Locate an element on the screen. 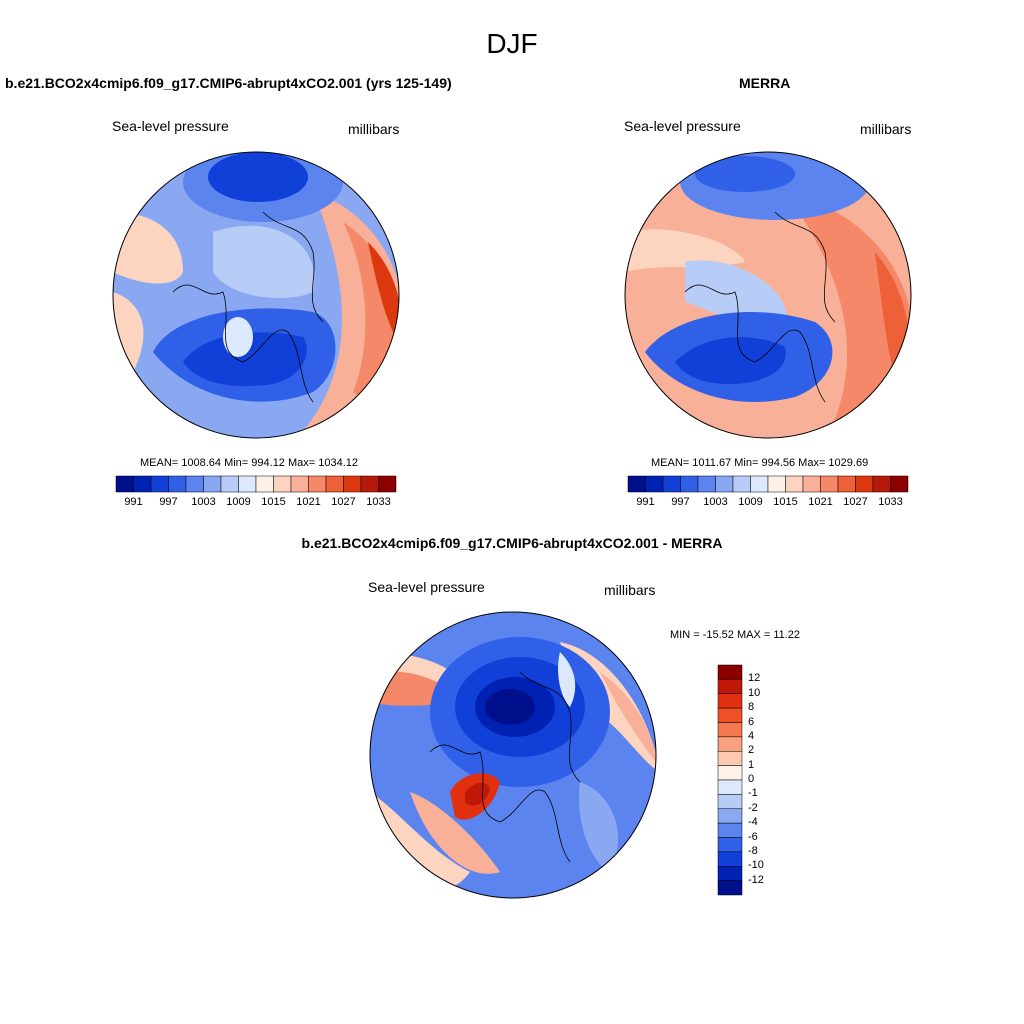 This screenshot has height=1024, width=1024. panel3-colorbar is located at coordinates (730, 780).